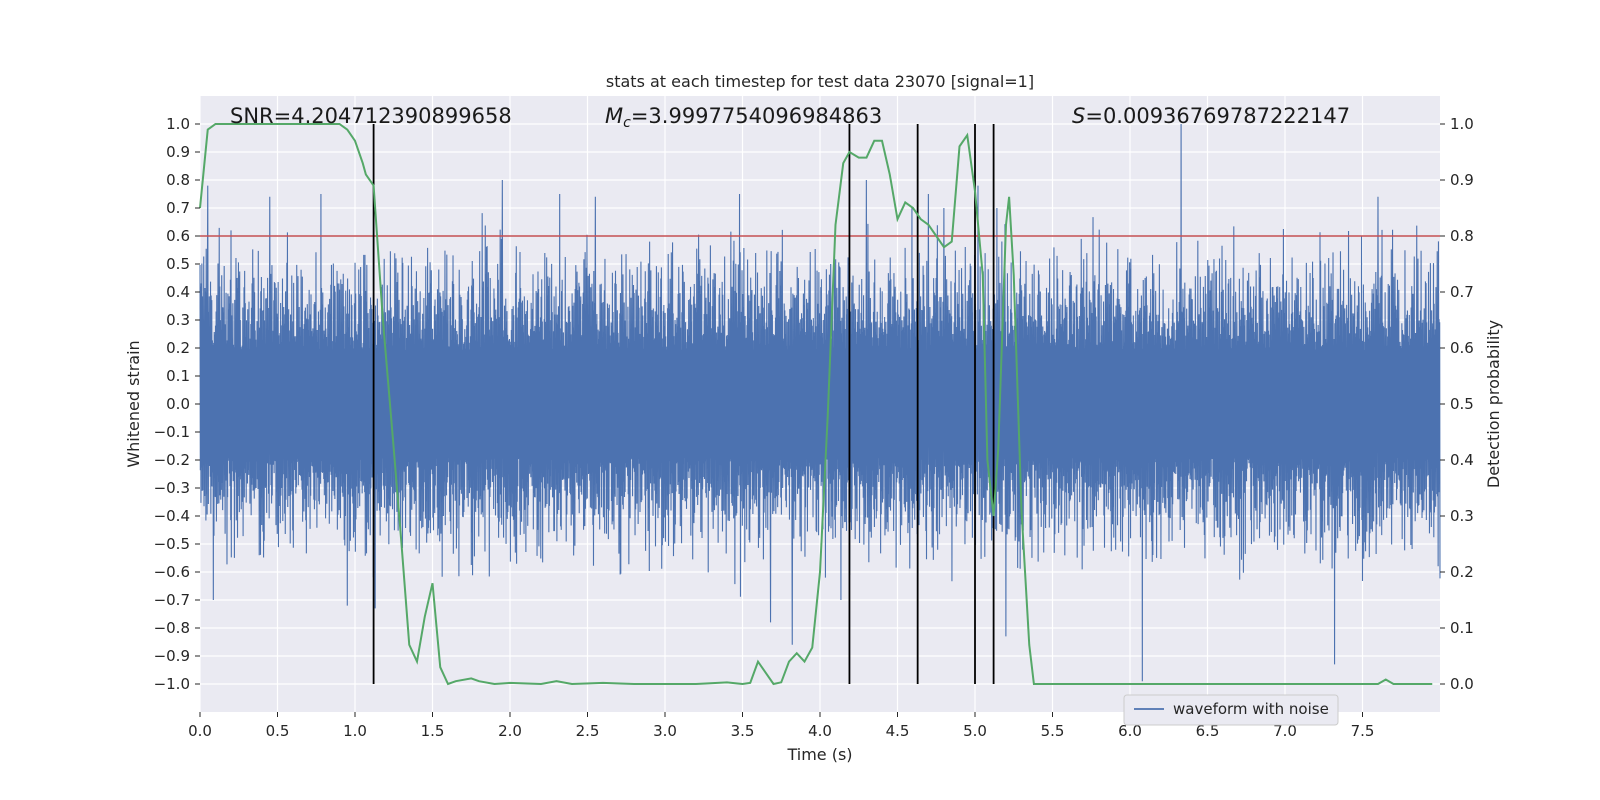 The width and height of the screenshot is (1600, 800). I want to click on y-tick-label: 0.6, so click(178, 236).